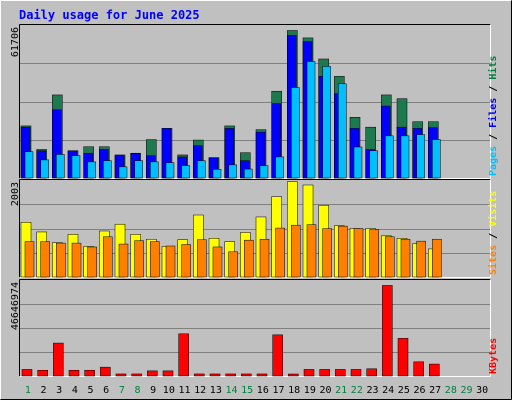  Describe the element at coordinates (278, 390) in the screenshot. I see `x-tick-label: 17` at that location.